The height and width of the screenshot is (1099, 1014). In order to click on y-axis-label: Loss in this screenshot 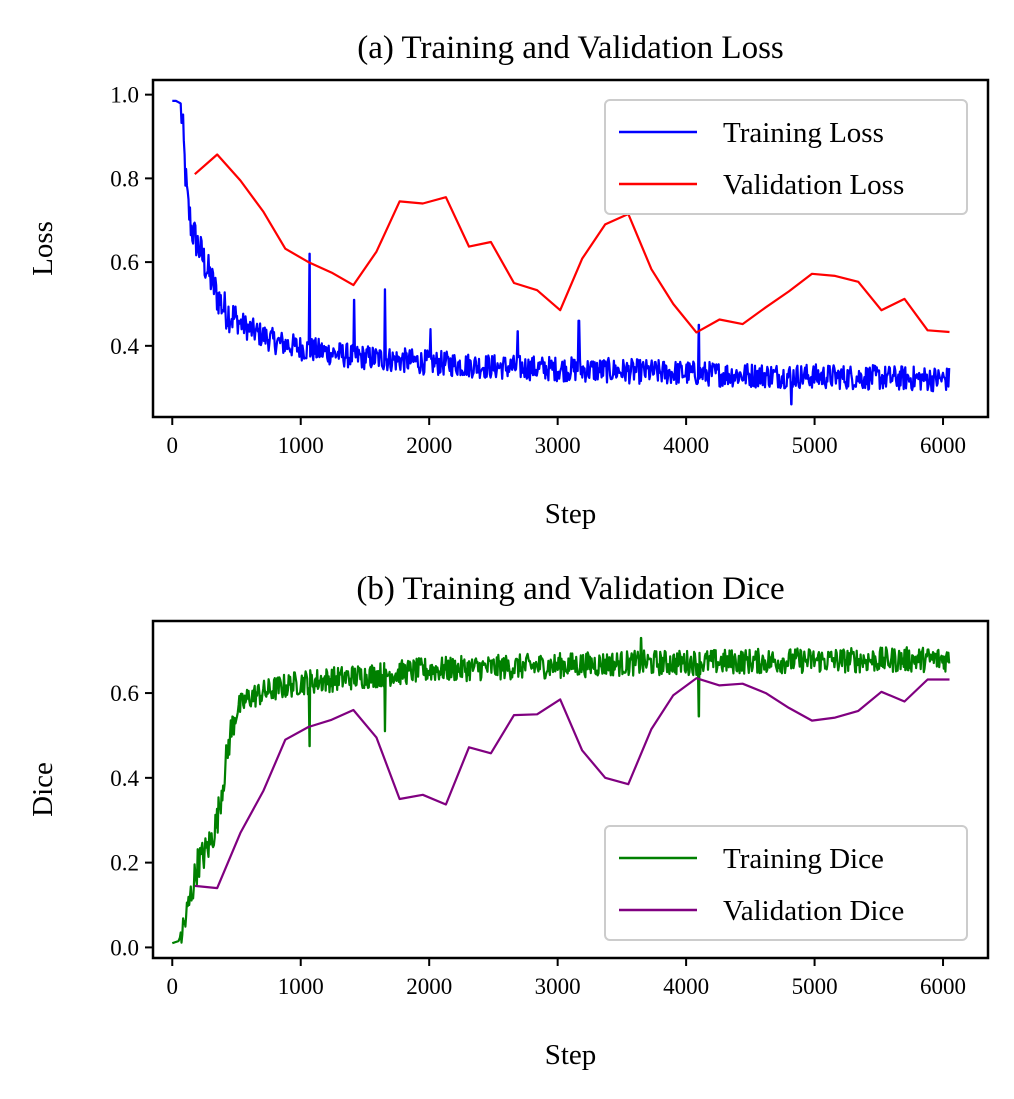, I will do `click(43, 248)`.